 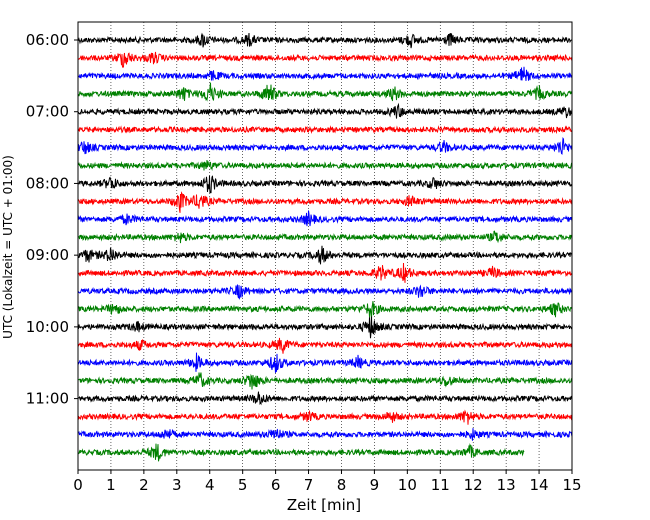 I want to click on y-axis-label: UTC (Lokalzeit = UTC + 01:00), so click(x=8, y=247).